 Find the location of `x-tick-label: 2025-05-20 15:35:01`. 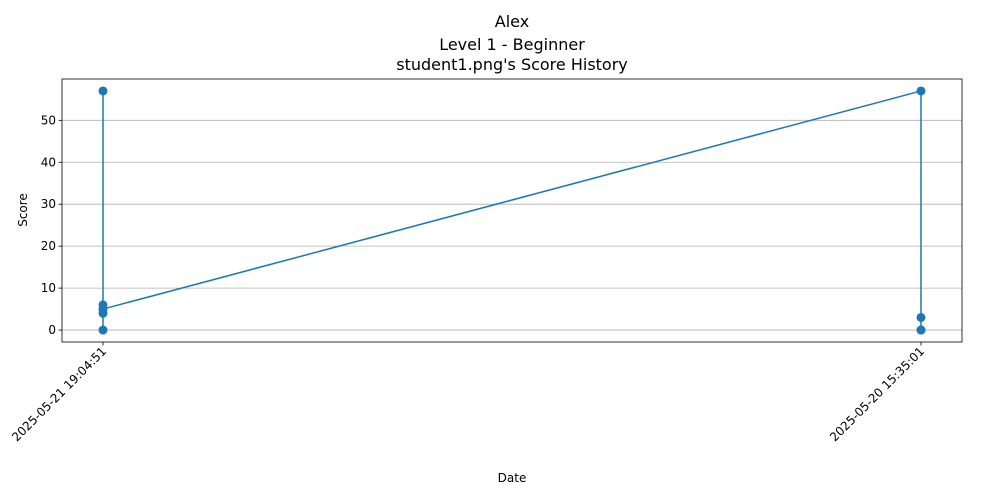

x-tick-label: 2025-05-20 15:35:01 is located at coordinates (877, 394).